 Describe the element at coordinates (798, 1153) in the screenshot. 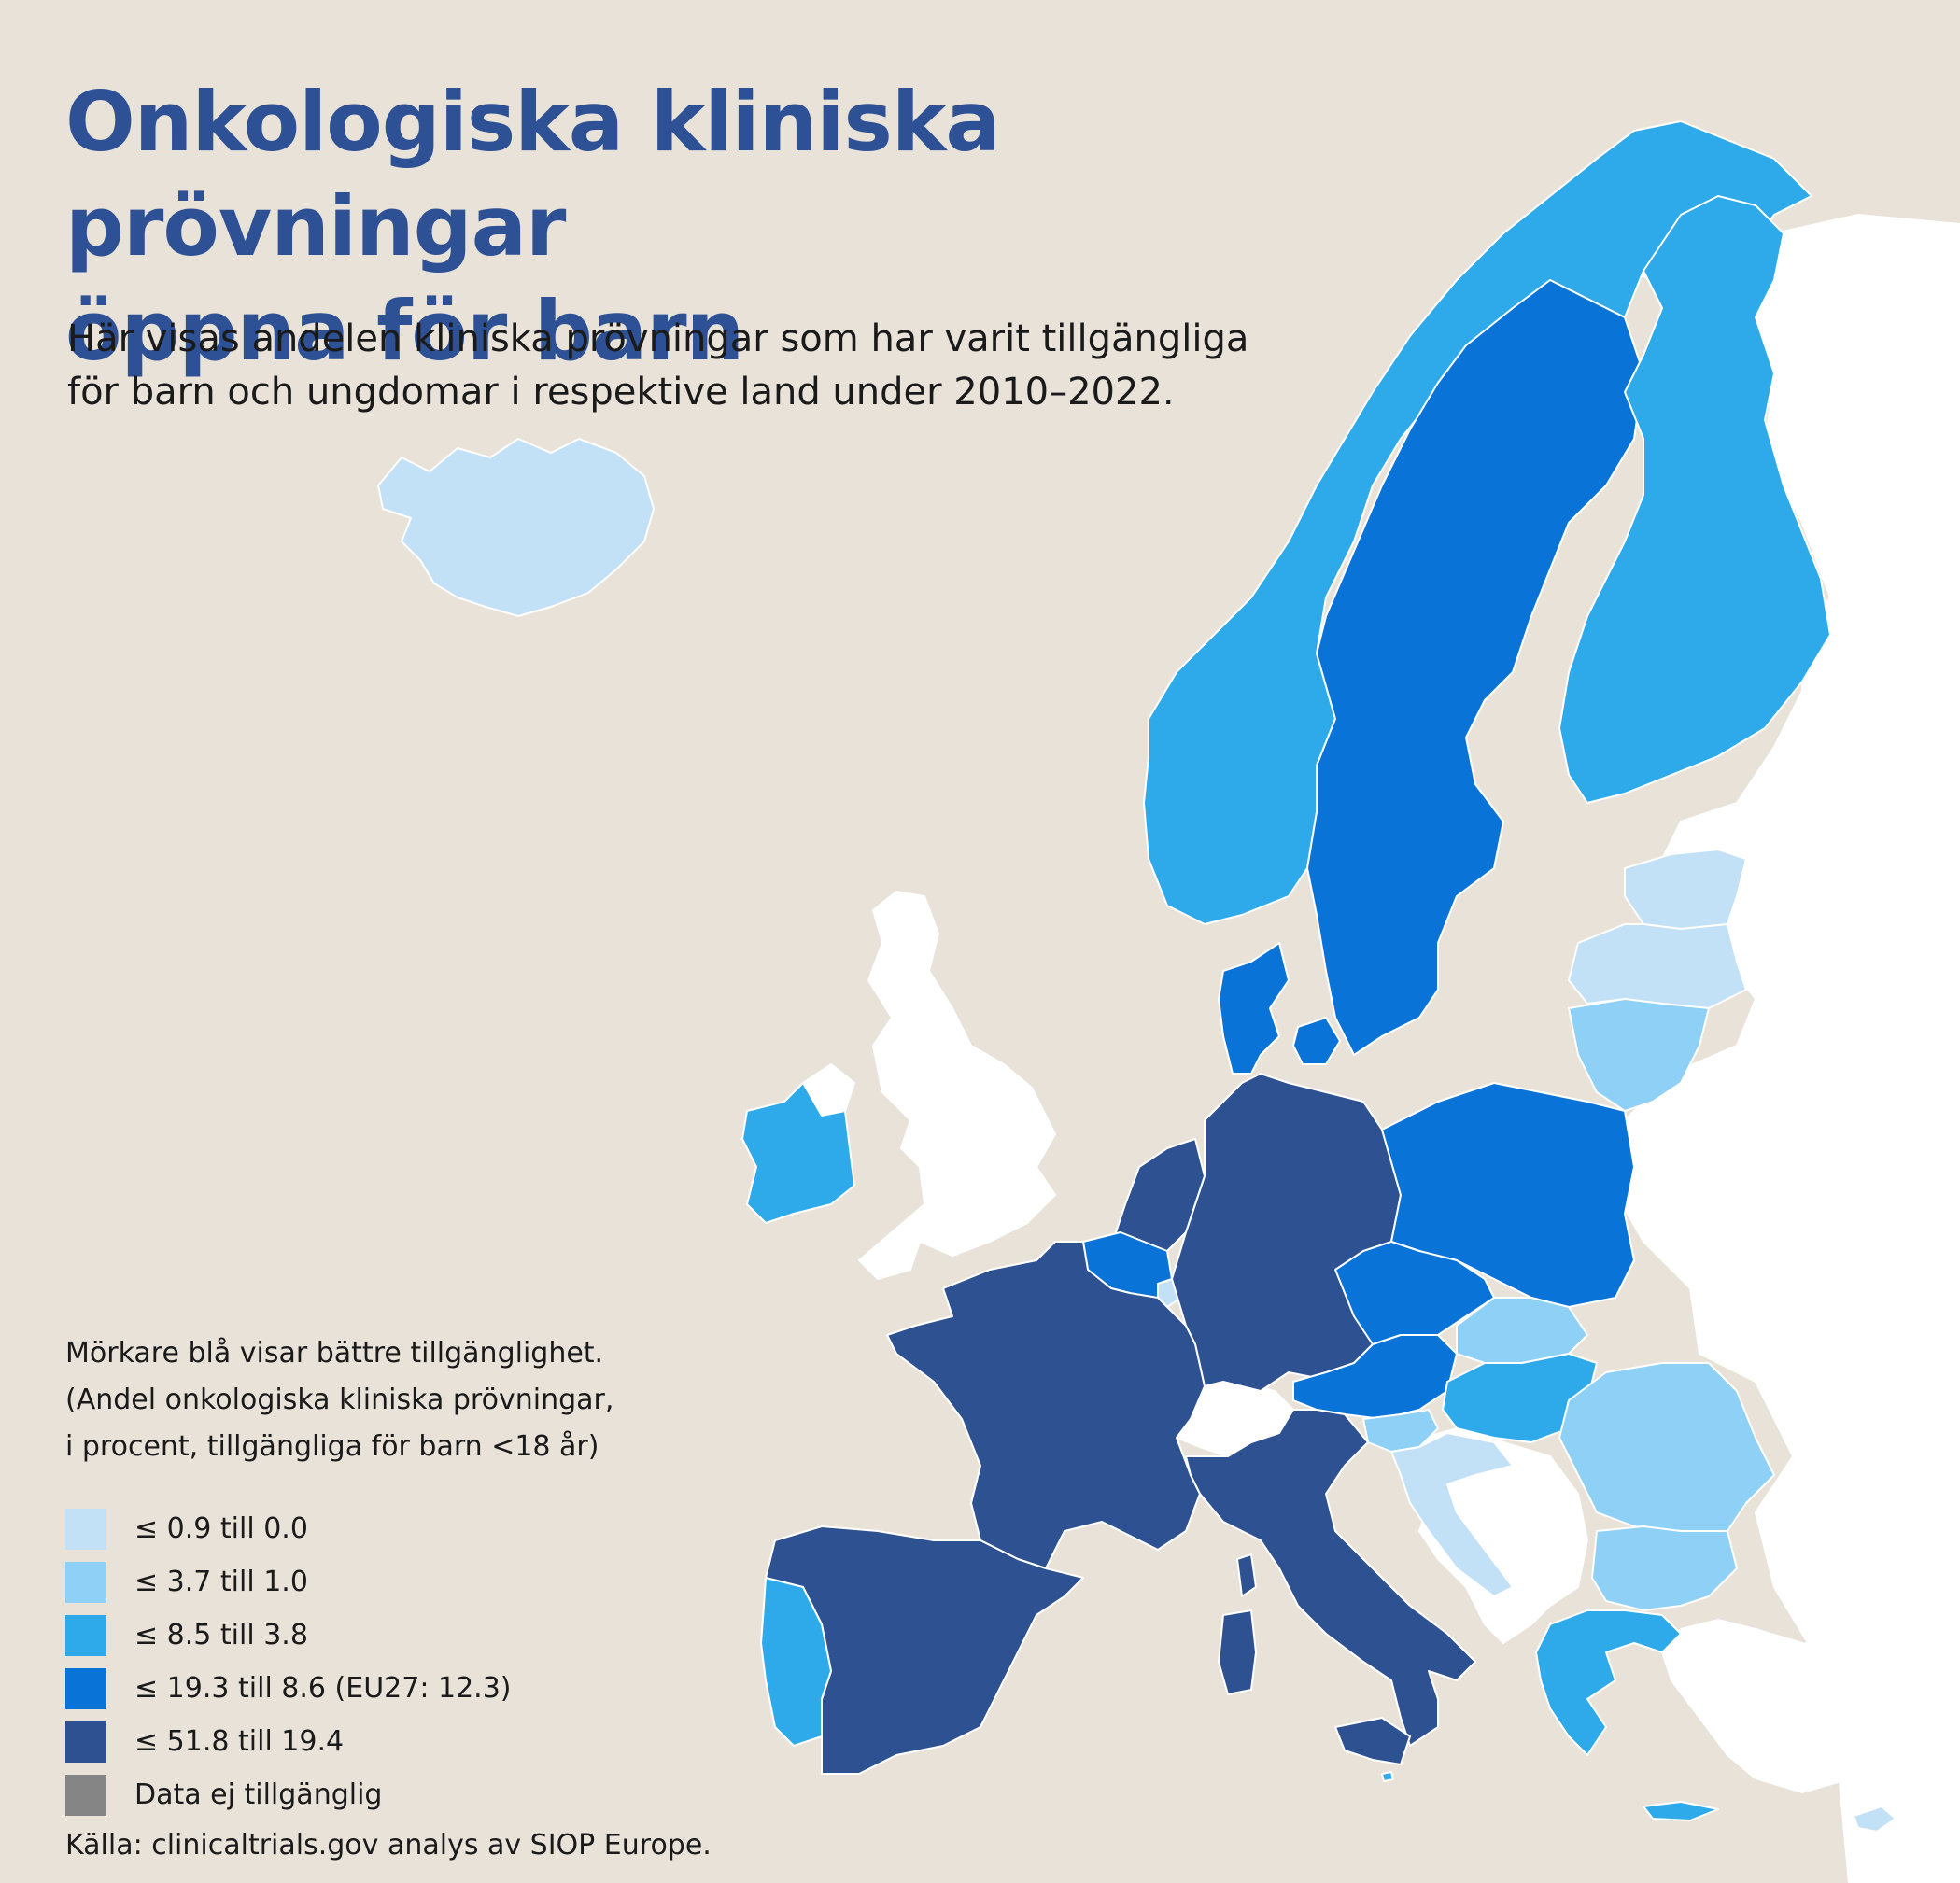

I see `country-ireland` at that location.